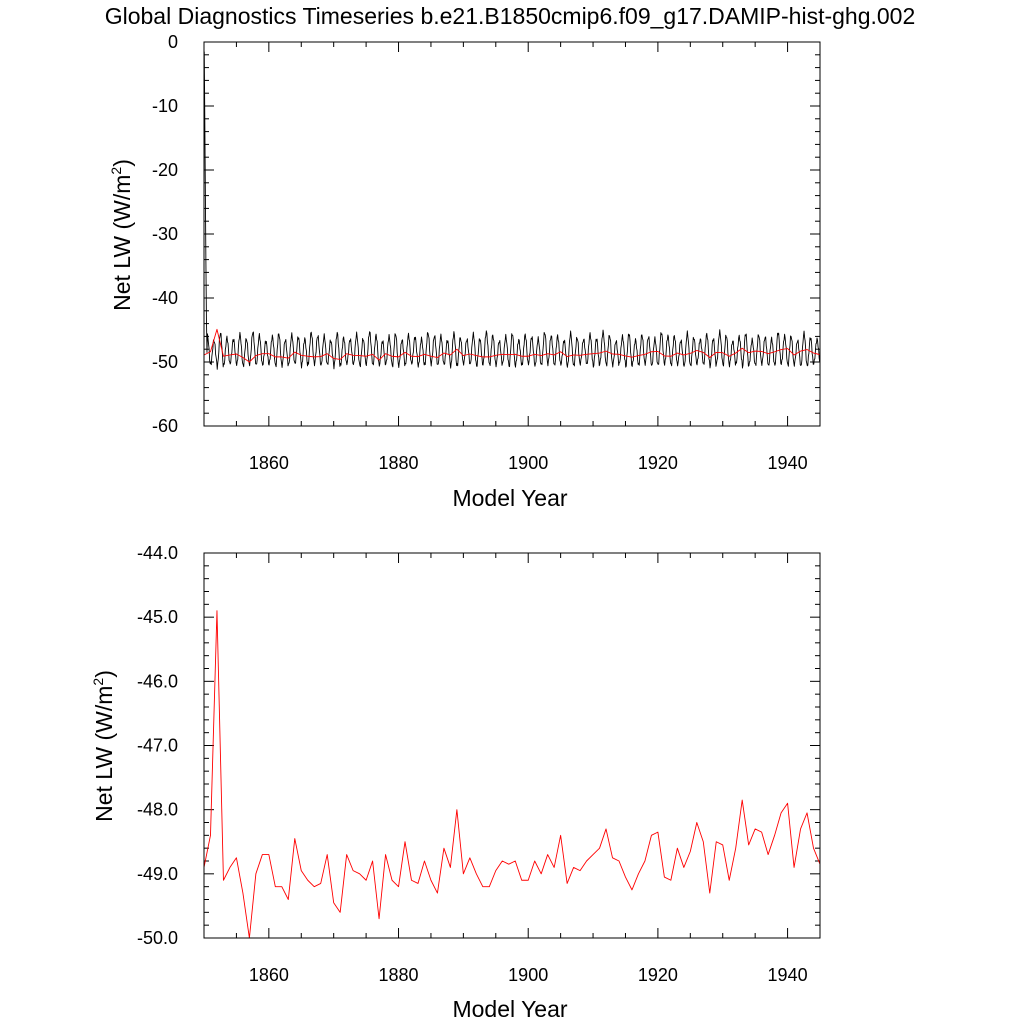  I want to click on top-x-axis-title: Model Year, so click(509, 498).